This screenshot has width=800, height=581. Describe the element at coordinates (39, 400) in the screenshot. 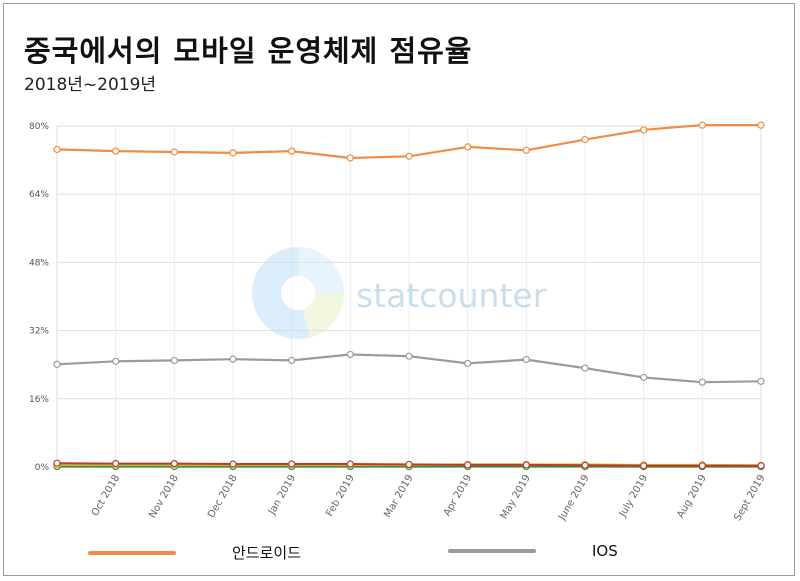

I see `y-tick-label: 16%` at that location.